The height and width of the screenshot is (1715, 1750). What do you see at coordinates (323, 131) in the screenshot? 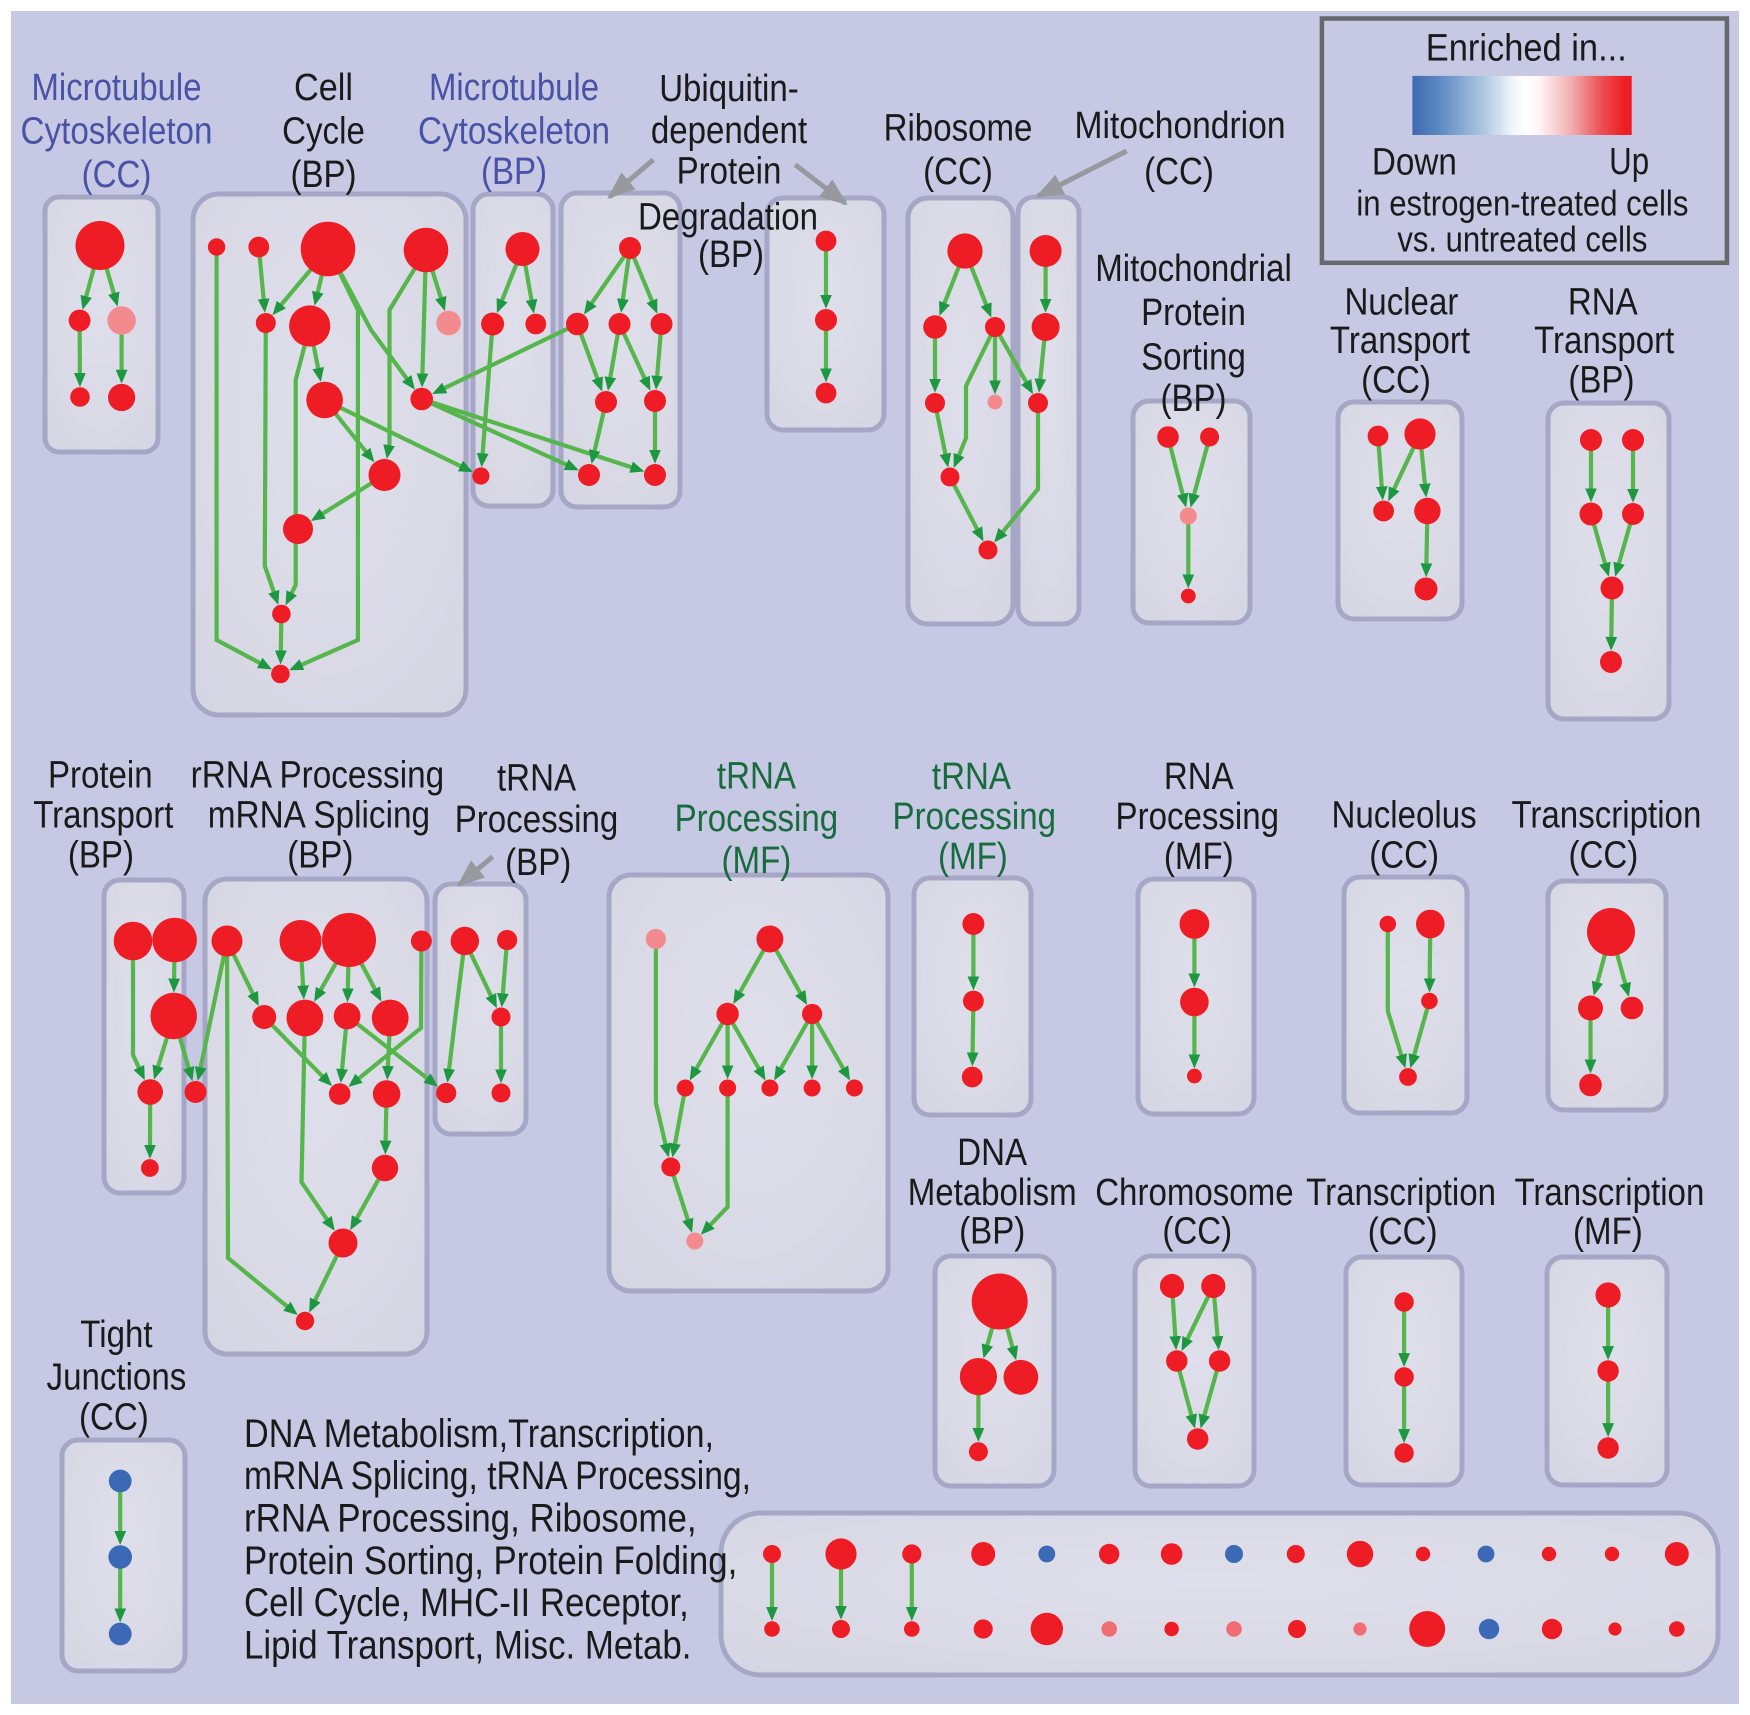
I see `svg-text: Cycle` at bounding box center [323, 131].